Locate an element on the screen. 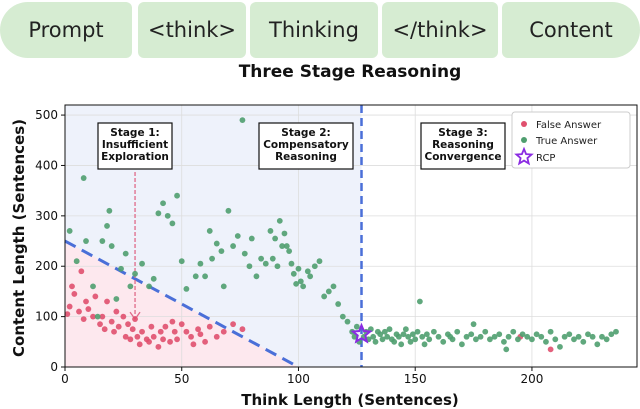 The width and height of the screenshot is (640, 409). y-tick-label: 200 is located at coordinates (46, 266).